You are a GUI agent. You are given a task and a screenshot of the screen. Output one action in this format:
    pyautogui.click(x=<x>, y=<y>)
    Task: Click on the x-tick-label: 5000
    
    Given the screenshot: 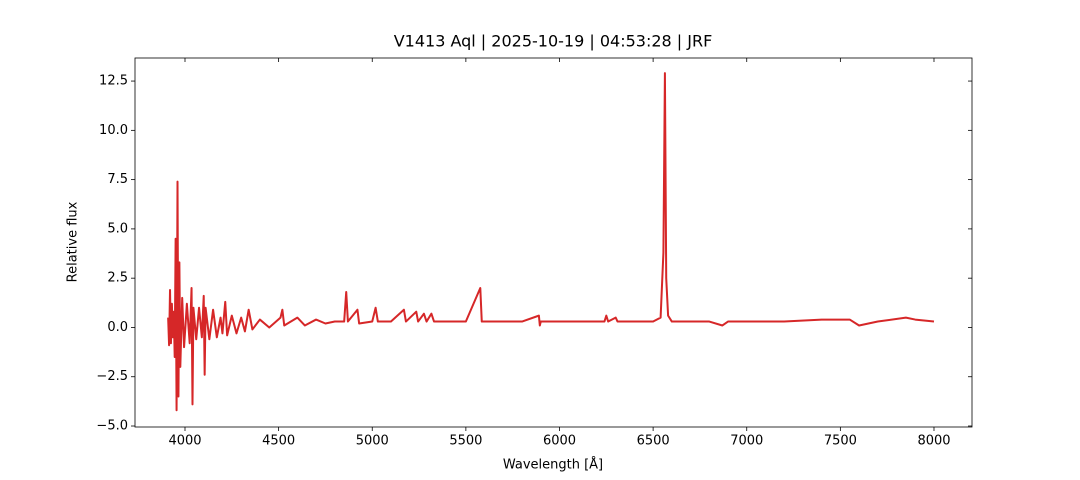 What is the action you would take?
    pyautogui.click(x=372, y=441)
    